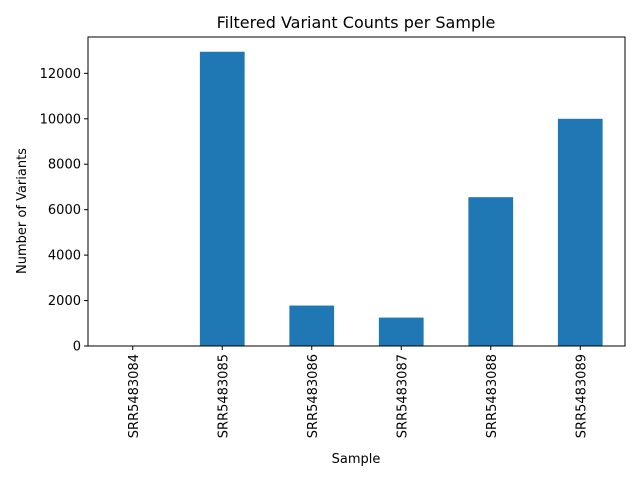  I want to click on chart-title: Filtered Variant Counts per Sample, so click(356, 22).